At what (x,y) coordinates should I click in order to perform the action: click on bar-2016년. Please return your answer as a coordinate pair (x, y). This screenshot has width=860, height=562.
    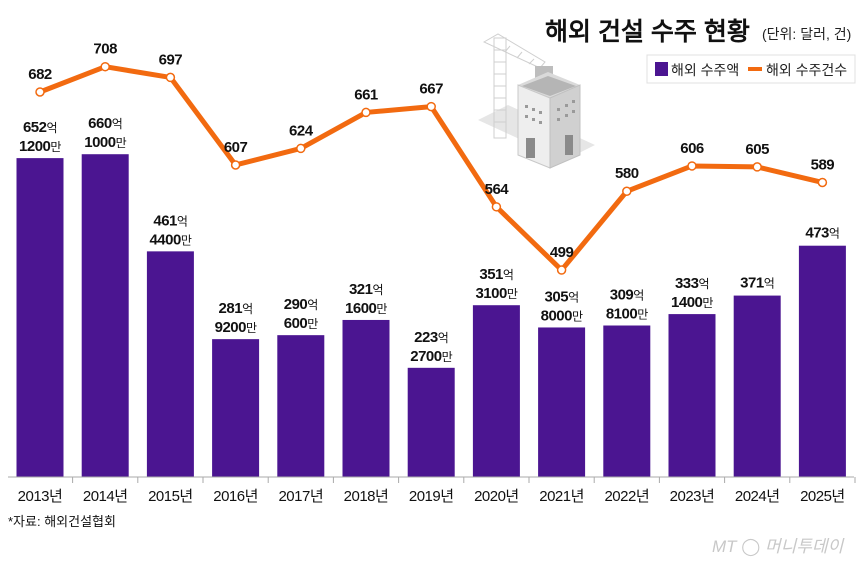
    Looking at the image, I should click on (236, 408).